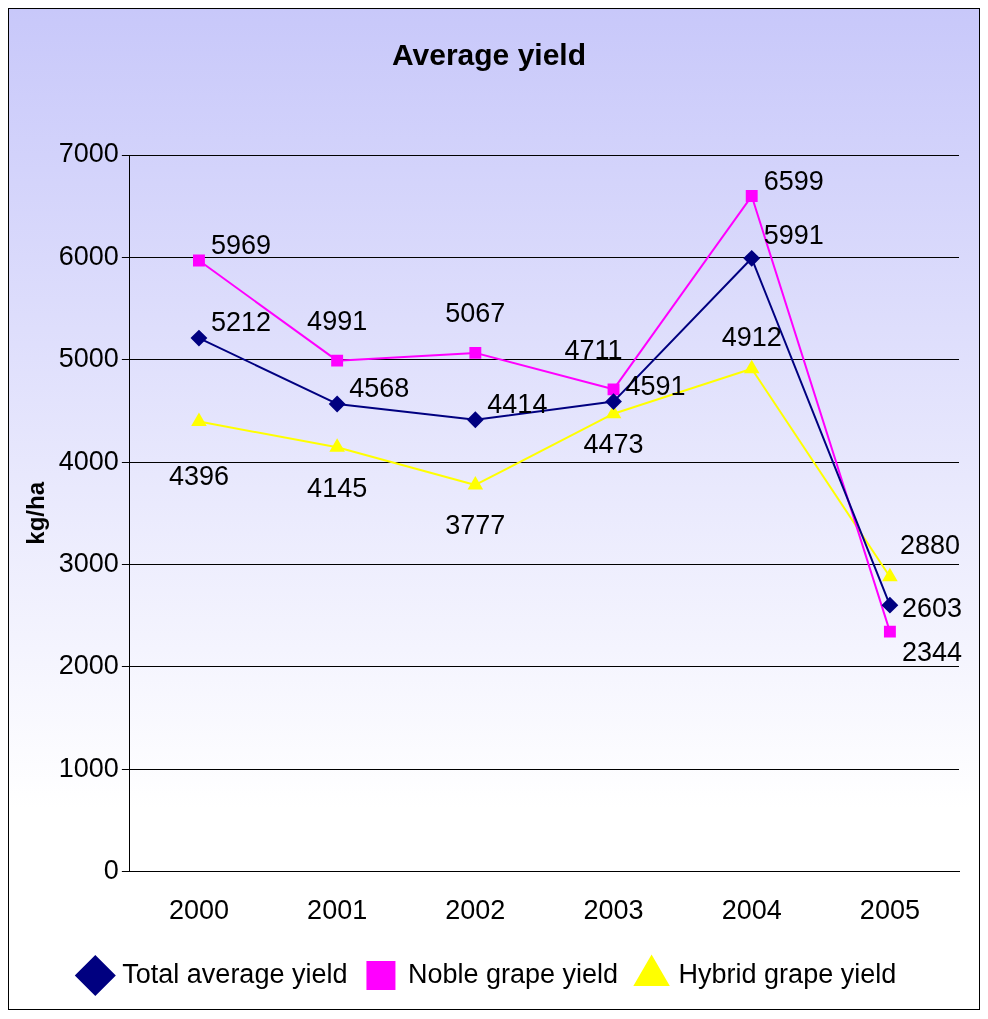  I want to click on x-tick-label: 2000, so click(198, 910).